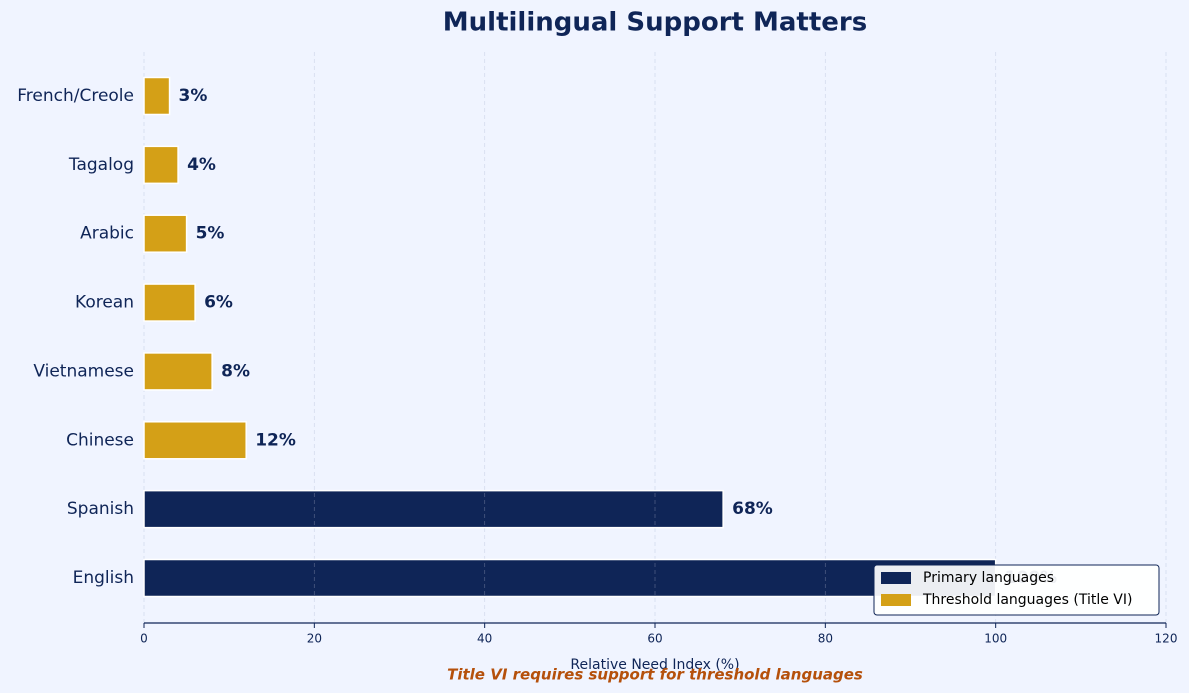  Describe the element at coordinates (654, 639) in the screenshot. I see `x-tick-label: 60` at that location.